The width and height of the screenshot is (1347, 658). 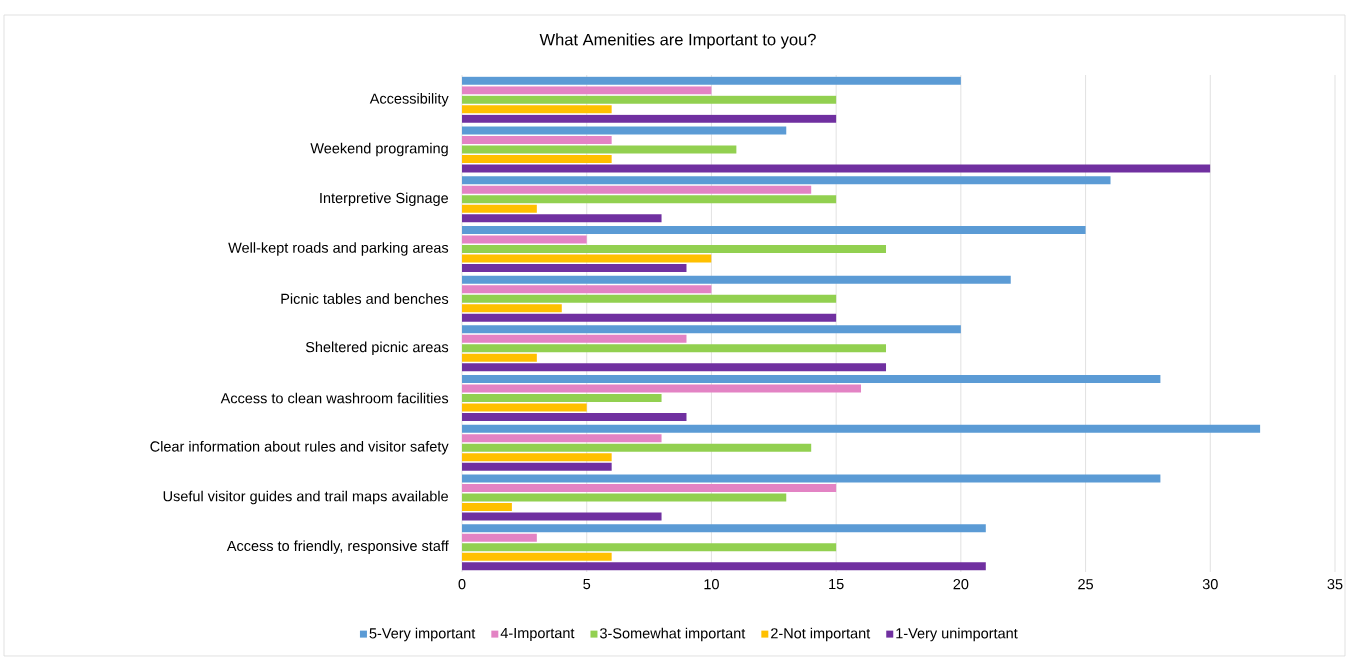 I want to click on y-tick-label: Access to friendly, responsive staff, so click(x=337, y=547).